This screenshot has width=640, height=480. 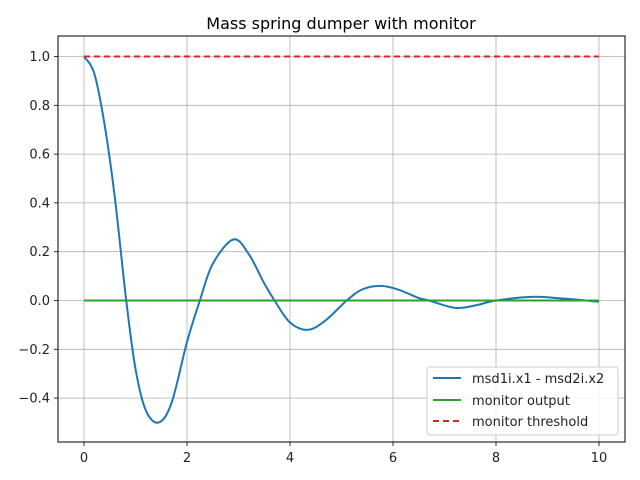 What do you see at coordinates (34, 350) in the screenshot?
I see `y-tick-label: −0.2` at bounding box center [34, 350].